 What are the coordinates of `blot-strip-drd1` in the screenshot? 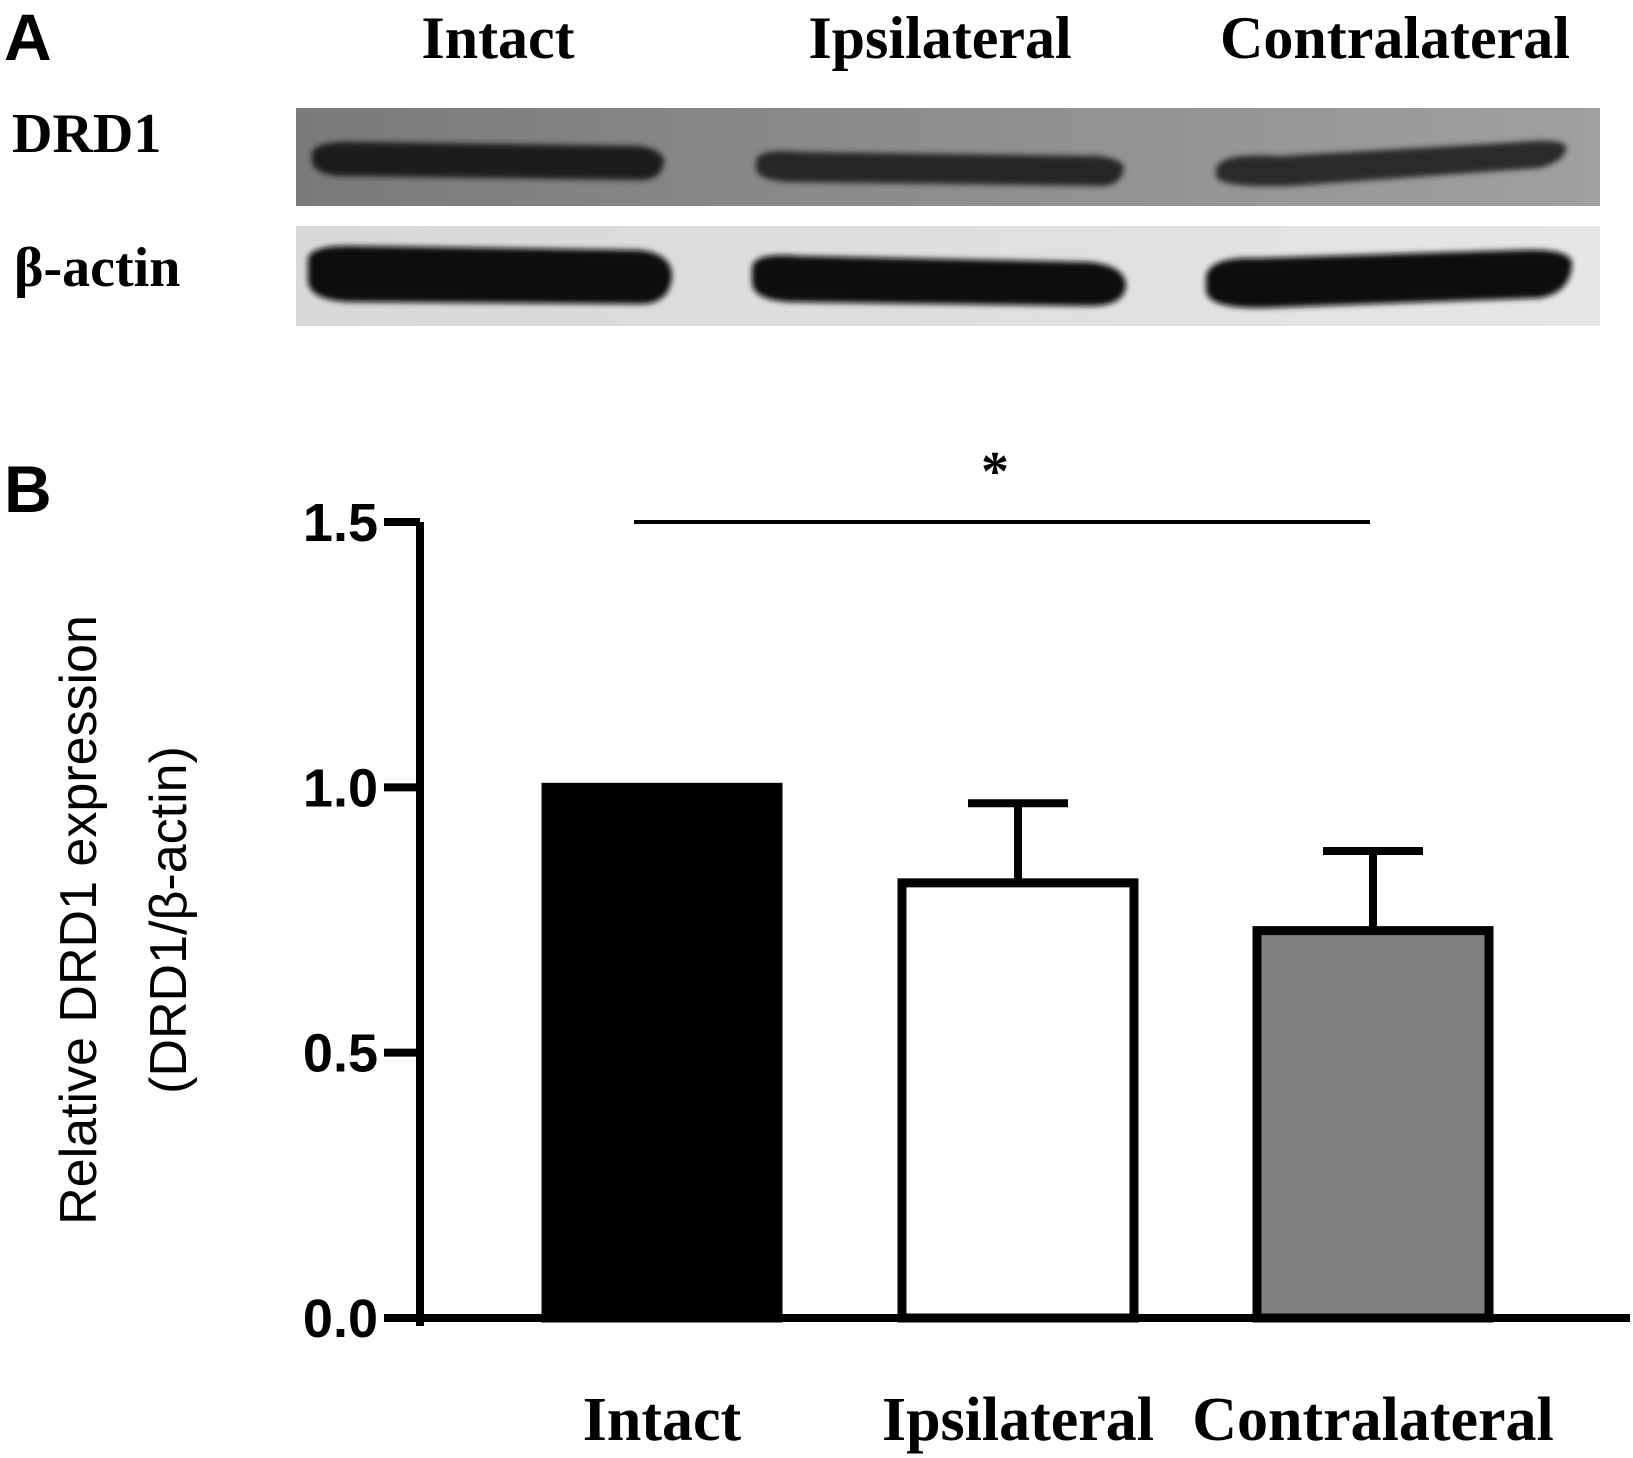 It's located at (948, 157).